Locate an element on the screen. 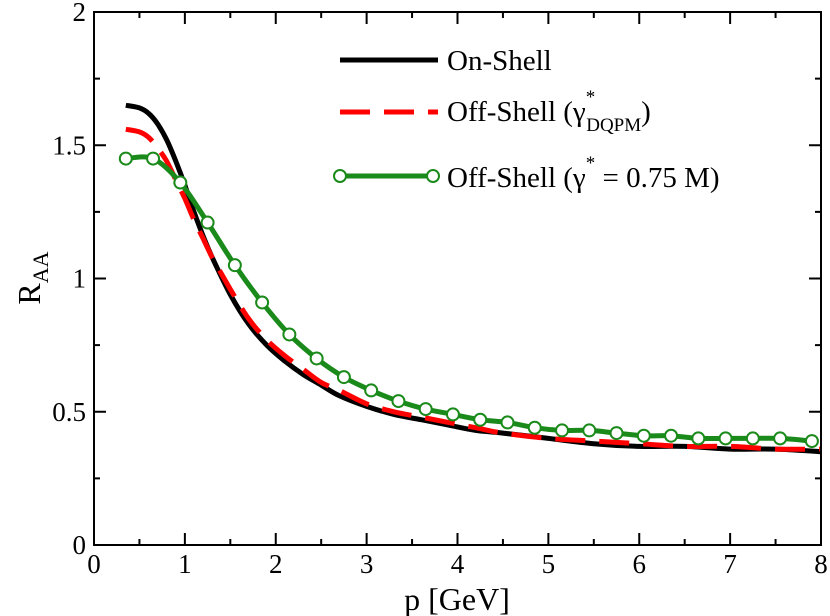 This screenshot has height=616, width=830. legend-item-on-shell: On-Shell is located at coordinates (446, 61).